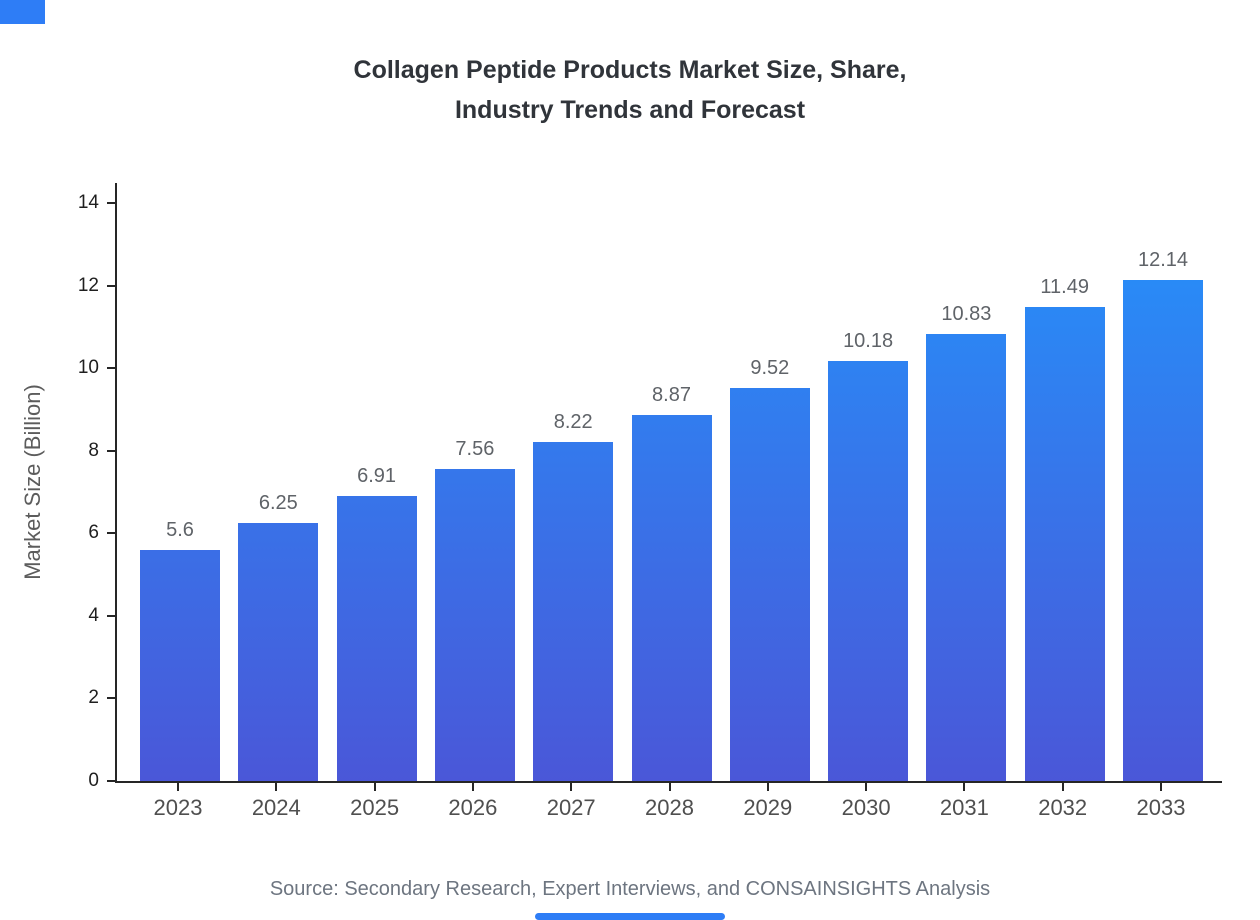 The height and width of the screenshot is (920, 1260). I want to click on y-tick-label: 8, so click(93, 450).